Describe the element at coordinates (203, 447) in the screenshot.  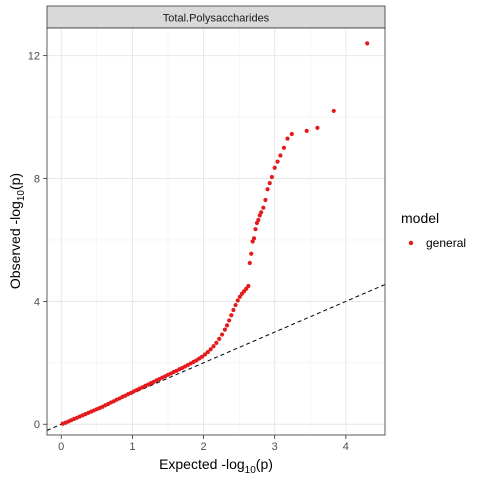
I see `x-tick-label: 2` at that location.